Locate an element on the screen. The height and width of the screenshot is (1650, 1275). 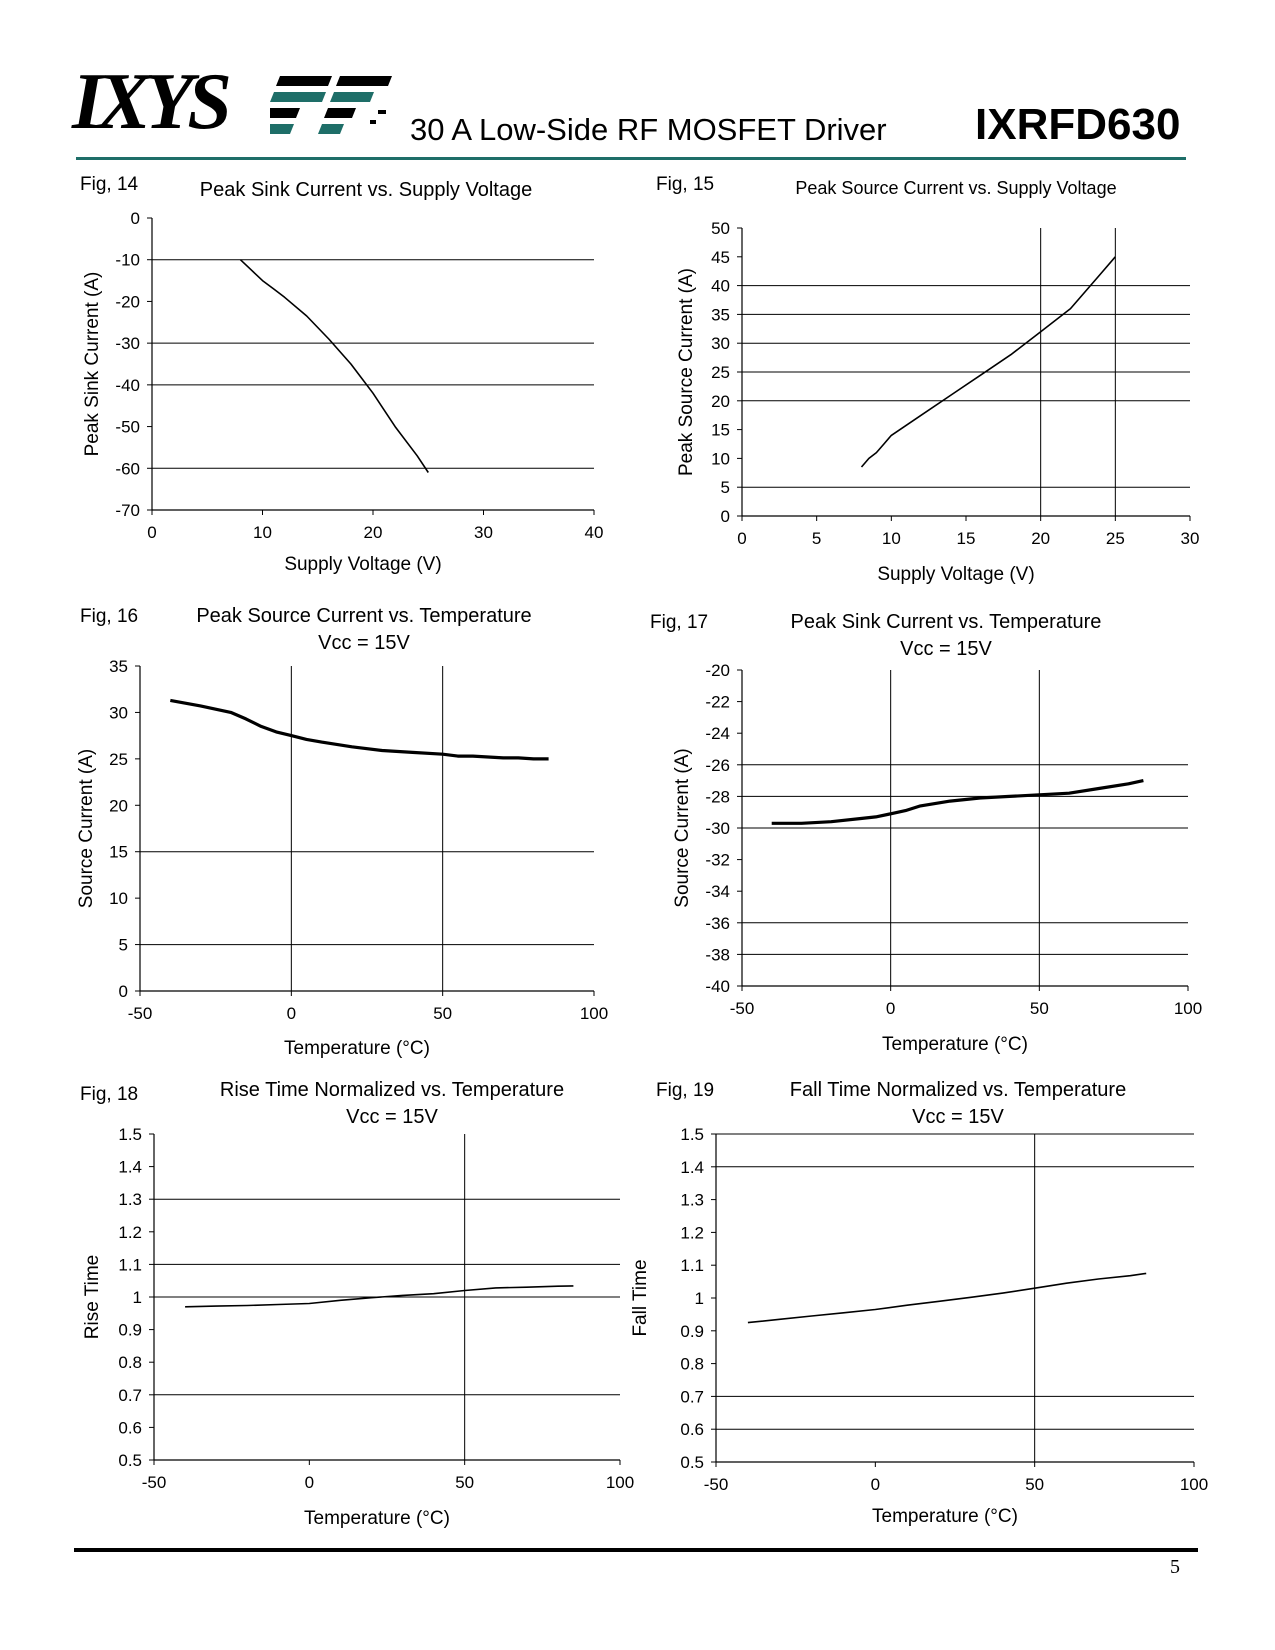
logo-wordmark: IXYS is located at coordinates (152, 102).